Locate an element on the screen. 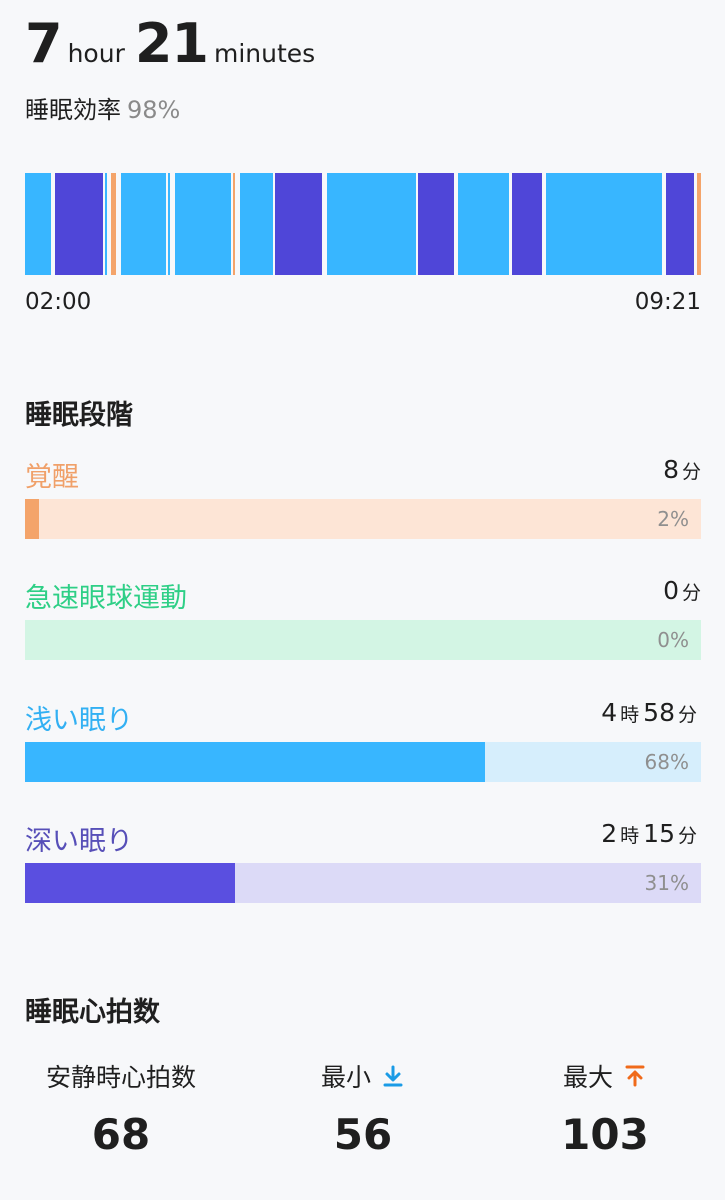 The width and height of the screenshot is (725, 1200). stage-progress-bar: 0% is located at coordinates (363, 640).